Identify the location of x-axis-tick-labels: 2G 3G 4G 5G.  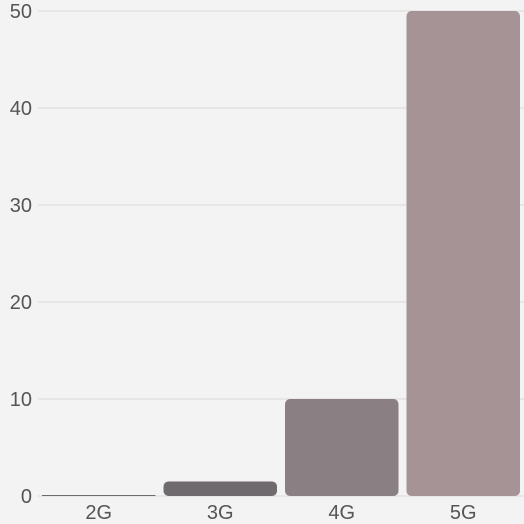
(280, 513).